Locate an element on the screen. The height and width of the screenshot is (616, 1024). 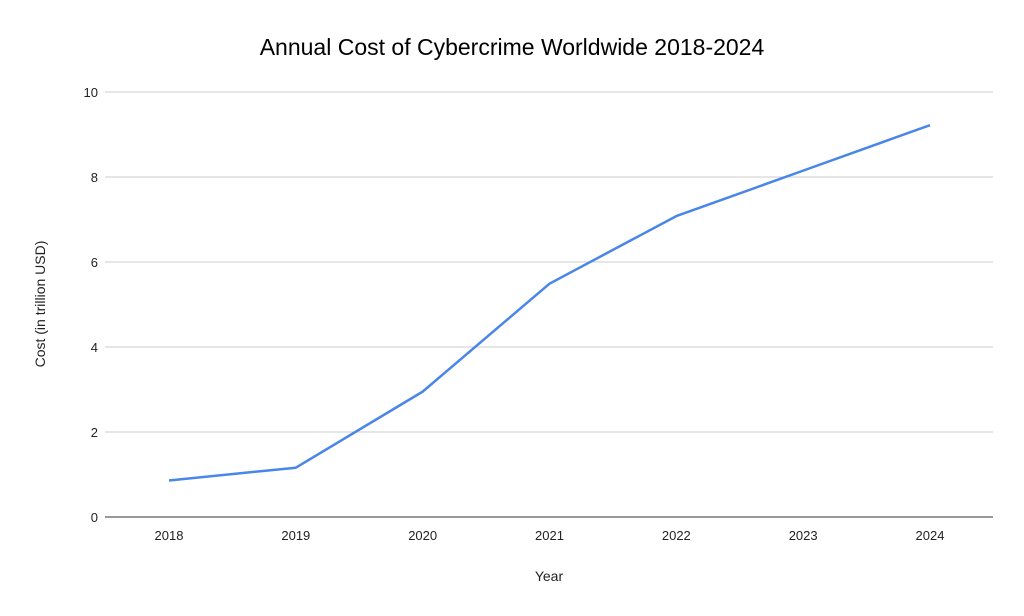
y-tick-label: 0 is located at coordinates (94, 517).